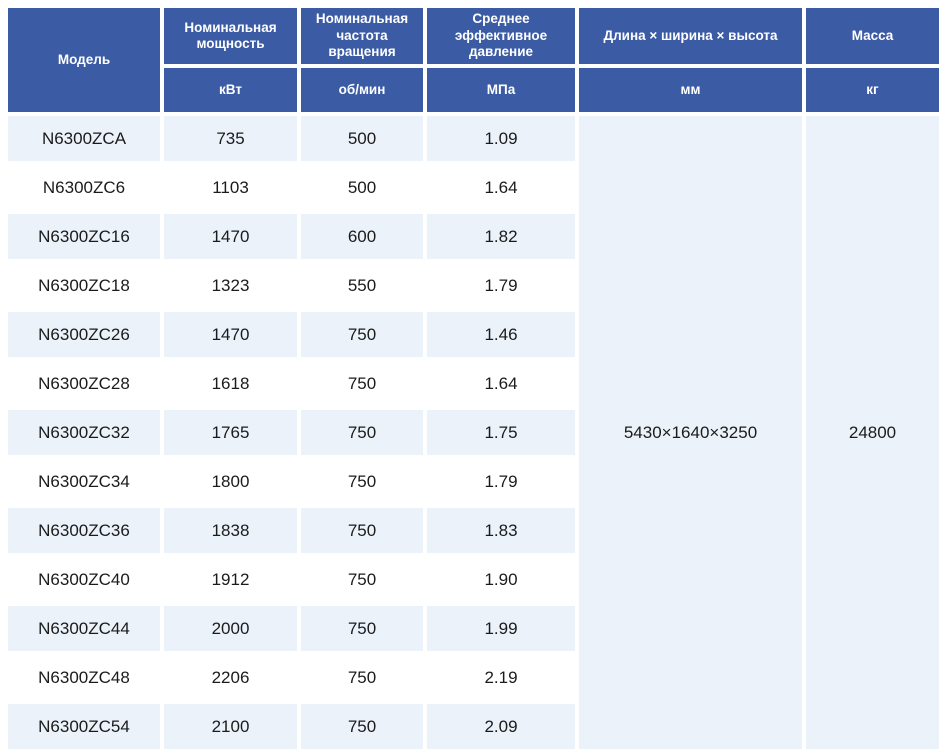  What do you see at coordinates (230, 90) in the screenshot?
I see `unit-power: кВт` at bounding box center [230, 90].